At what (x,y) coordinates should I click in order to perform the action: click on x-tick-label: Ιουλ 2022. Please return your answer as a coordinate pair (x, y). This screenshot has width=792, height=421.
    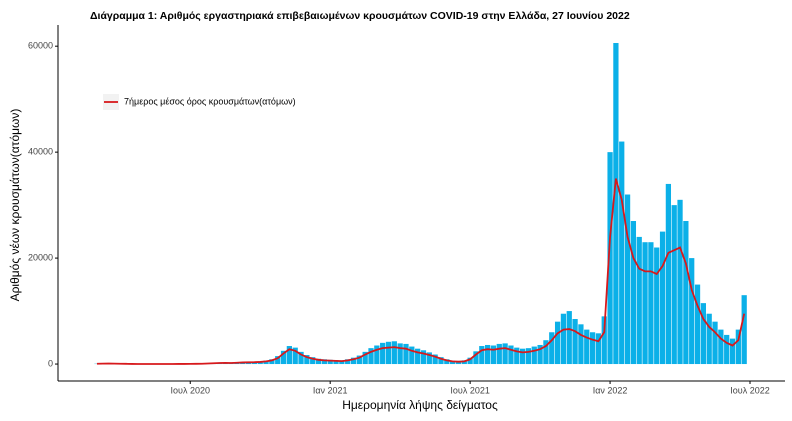
    Looking at the image, I should click on (749, 390).